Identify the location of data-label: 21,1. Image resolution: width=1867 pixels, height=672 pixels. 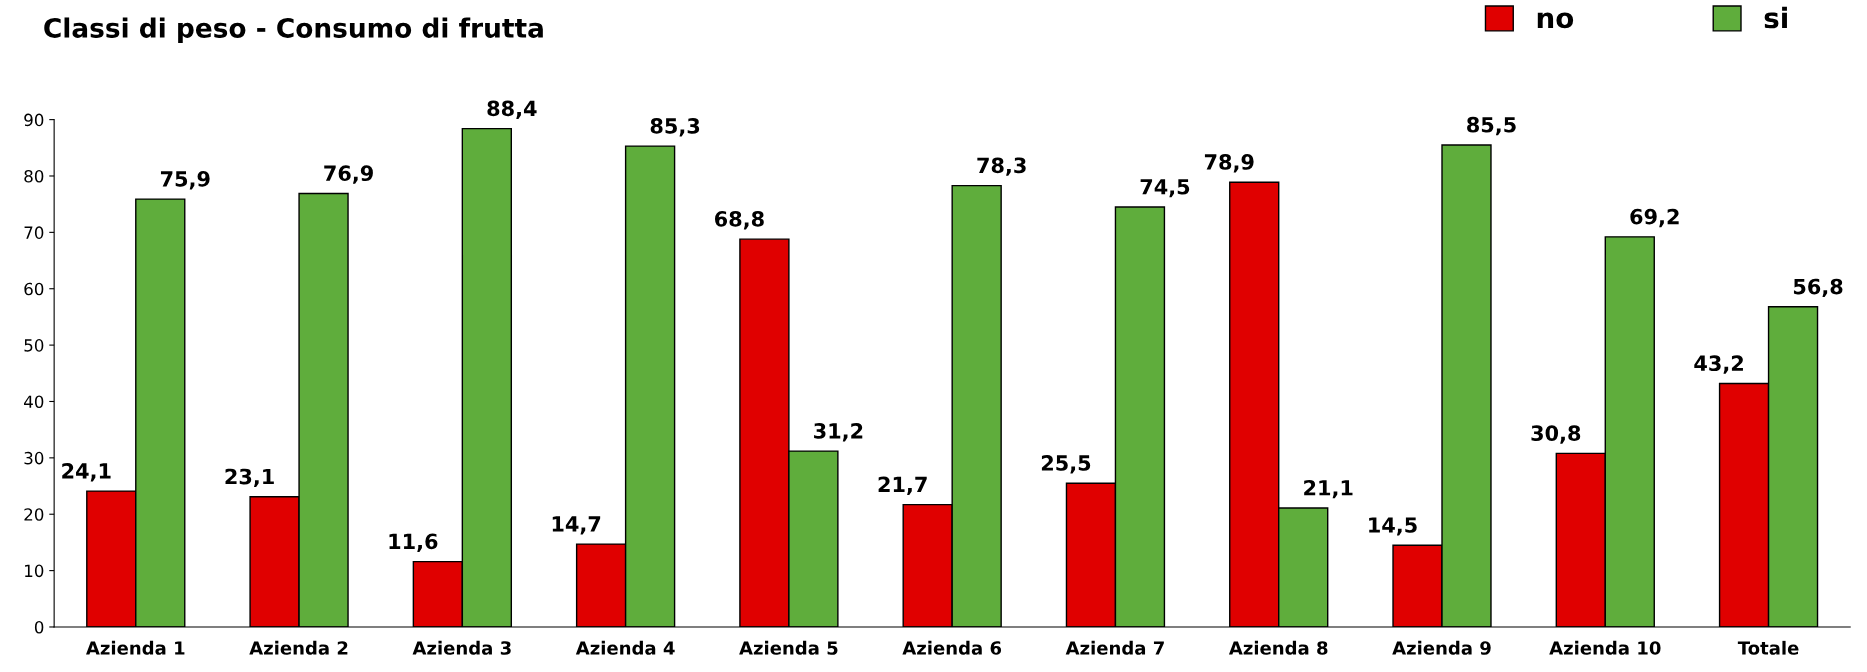
(1328, 489).